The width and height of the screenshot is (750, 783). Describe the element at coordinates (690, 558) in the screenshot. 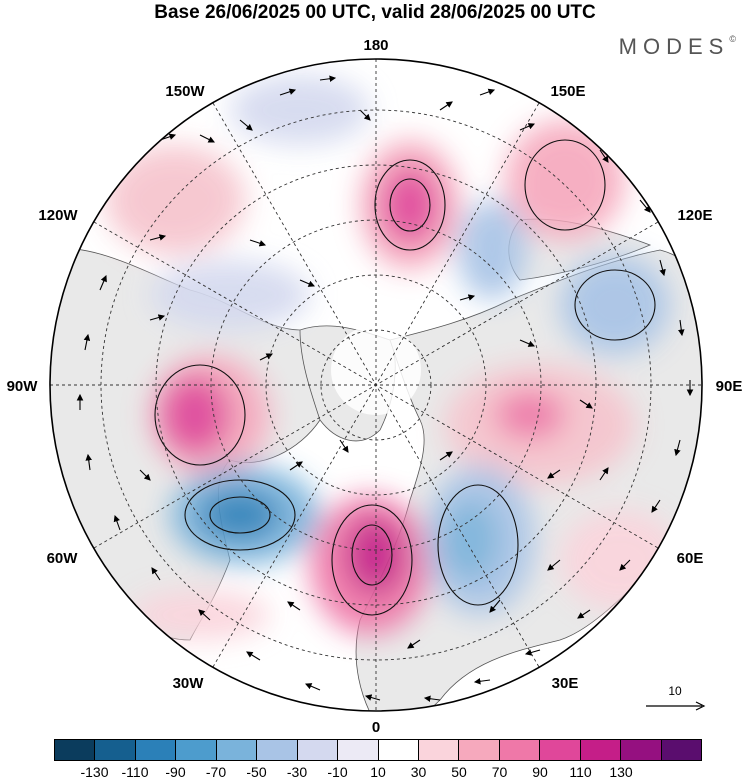

I see `lon-label-60e: 60E` at that location.